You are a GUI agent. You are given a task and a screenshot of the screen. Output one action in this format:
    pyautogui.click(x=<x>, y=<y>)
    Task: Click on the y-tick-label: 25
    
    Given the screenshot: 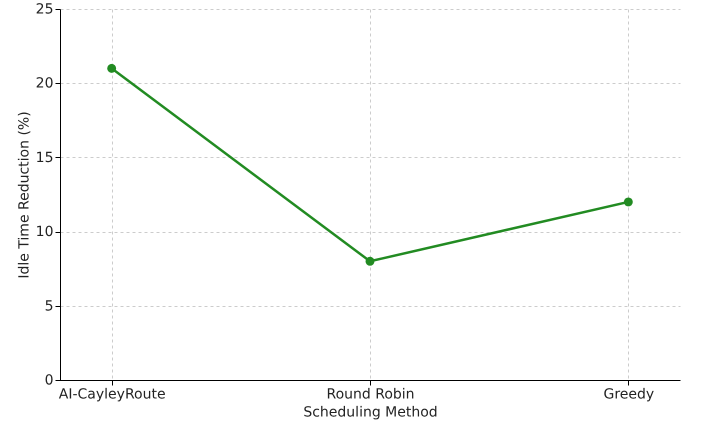 What is the action you would take?
    pyautogui.click(x=45, y=10)
    